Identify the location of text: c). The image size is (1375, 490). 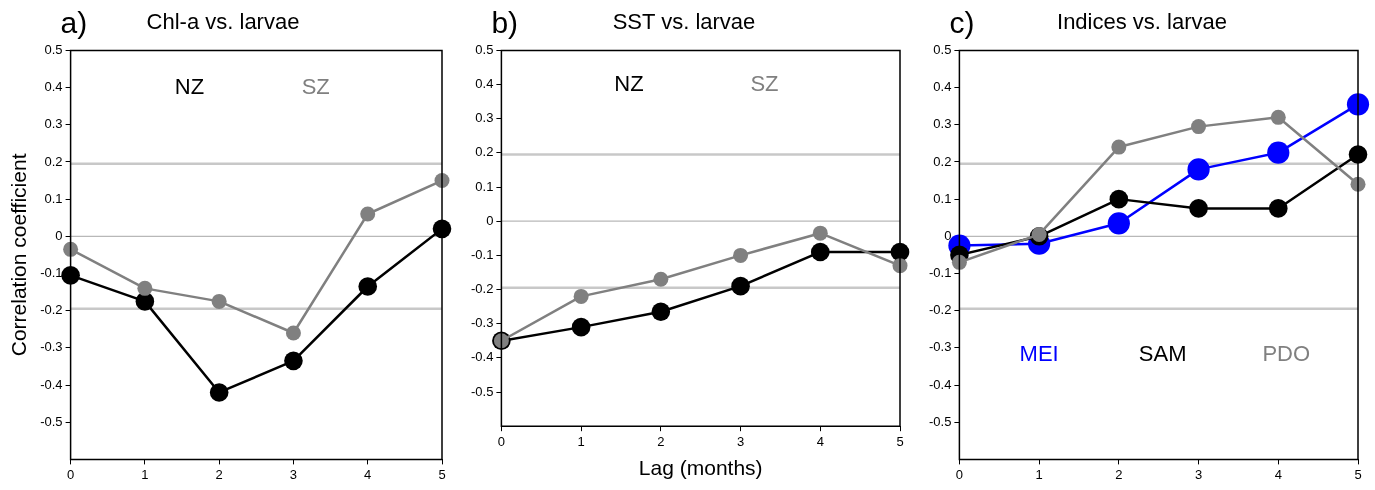
(962, 22).